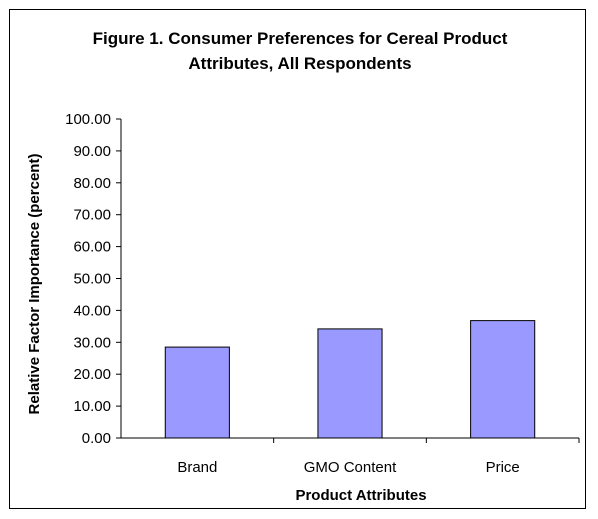  I want to click on y-tick-label: 60.00, so click(92, 247).